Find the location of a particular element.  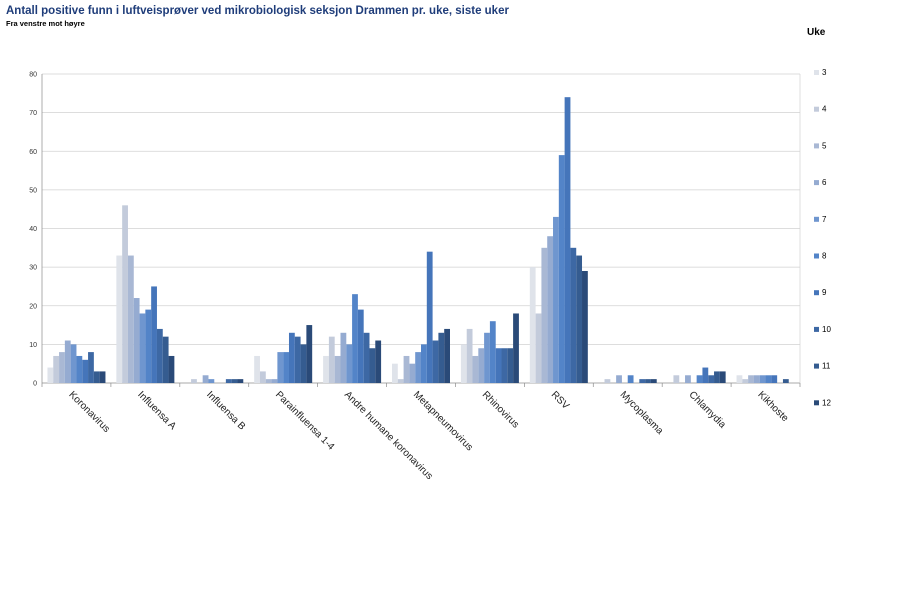

x-tick-label: Kikhoste is located at coordinates (772, 406).